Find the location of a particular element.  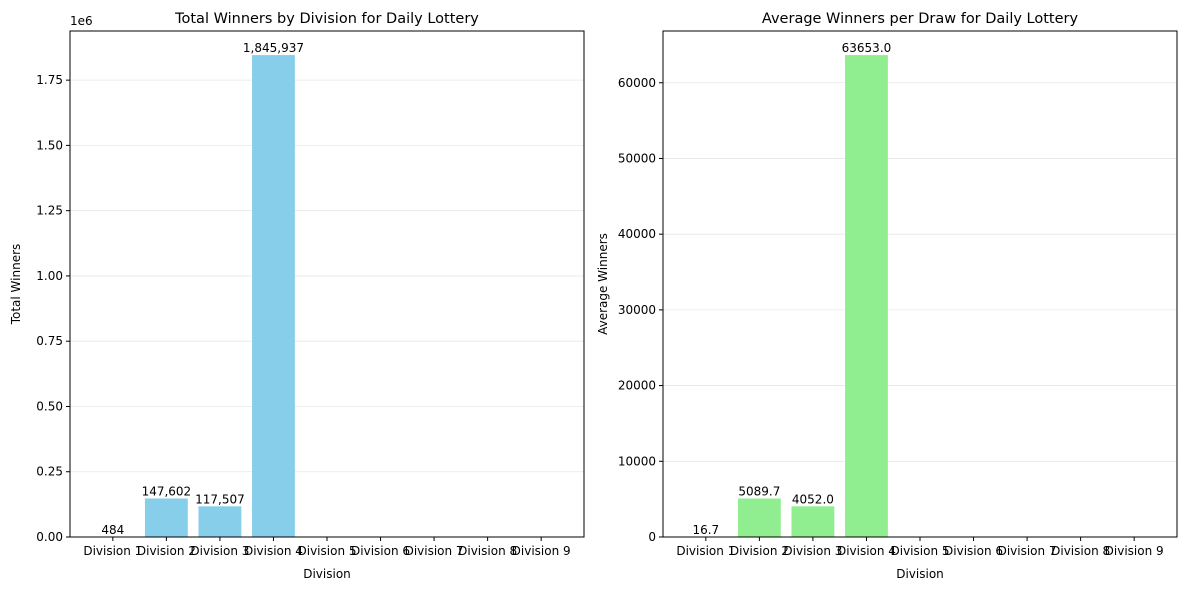

y-tick-label: 60000 is located at coordinates (637, 83).